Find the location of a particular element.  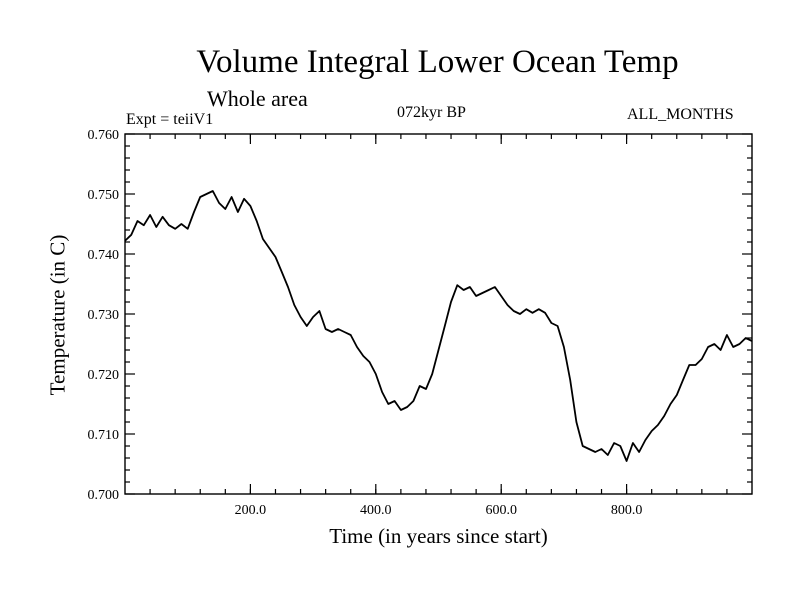

y-tick-label: 0.740 is located at coordinates (104, 255).